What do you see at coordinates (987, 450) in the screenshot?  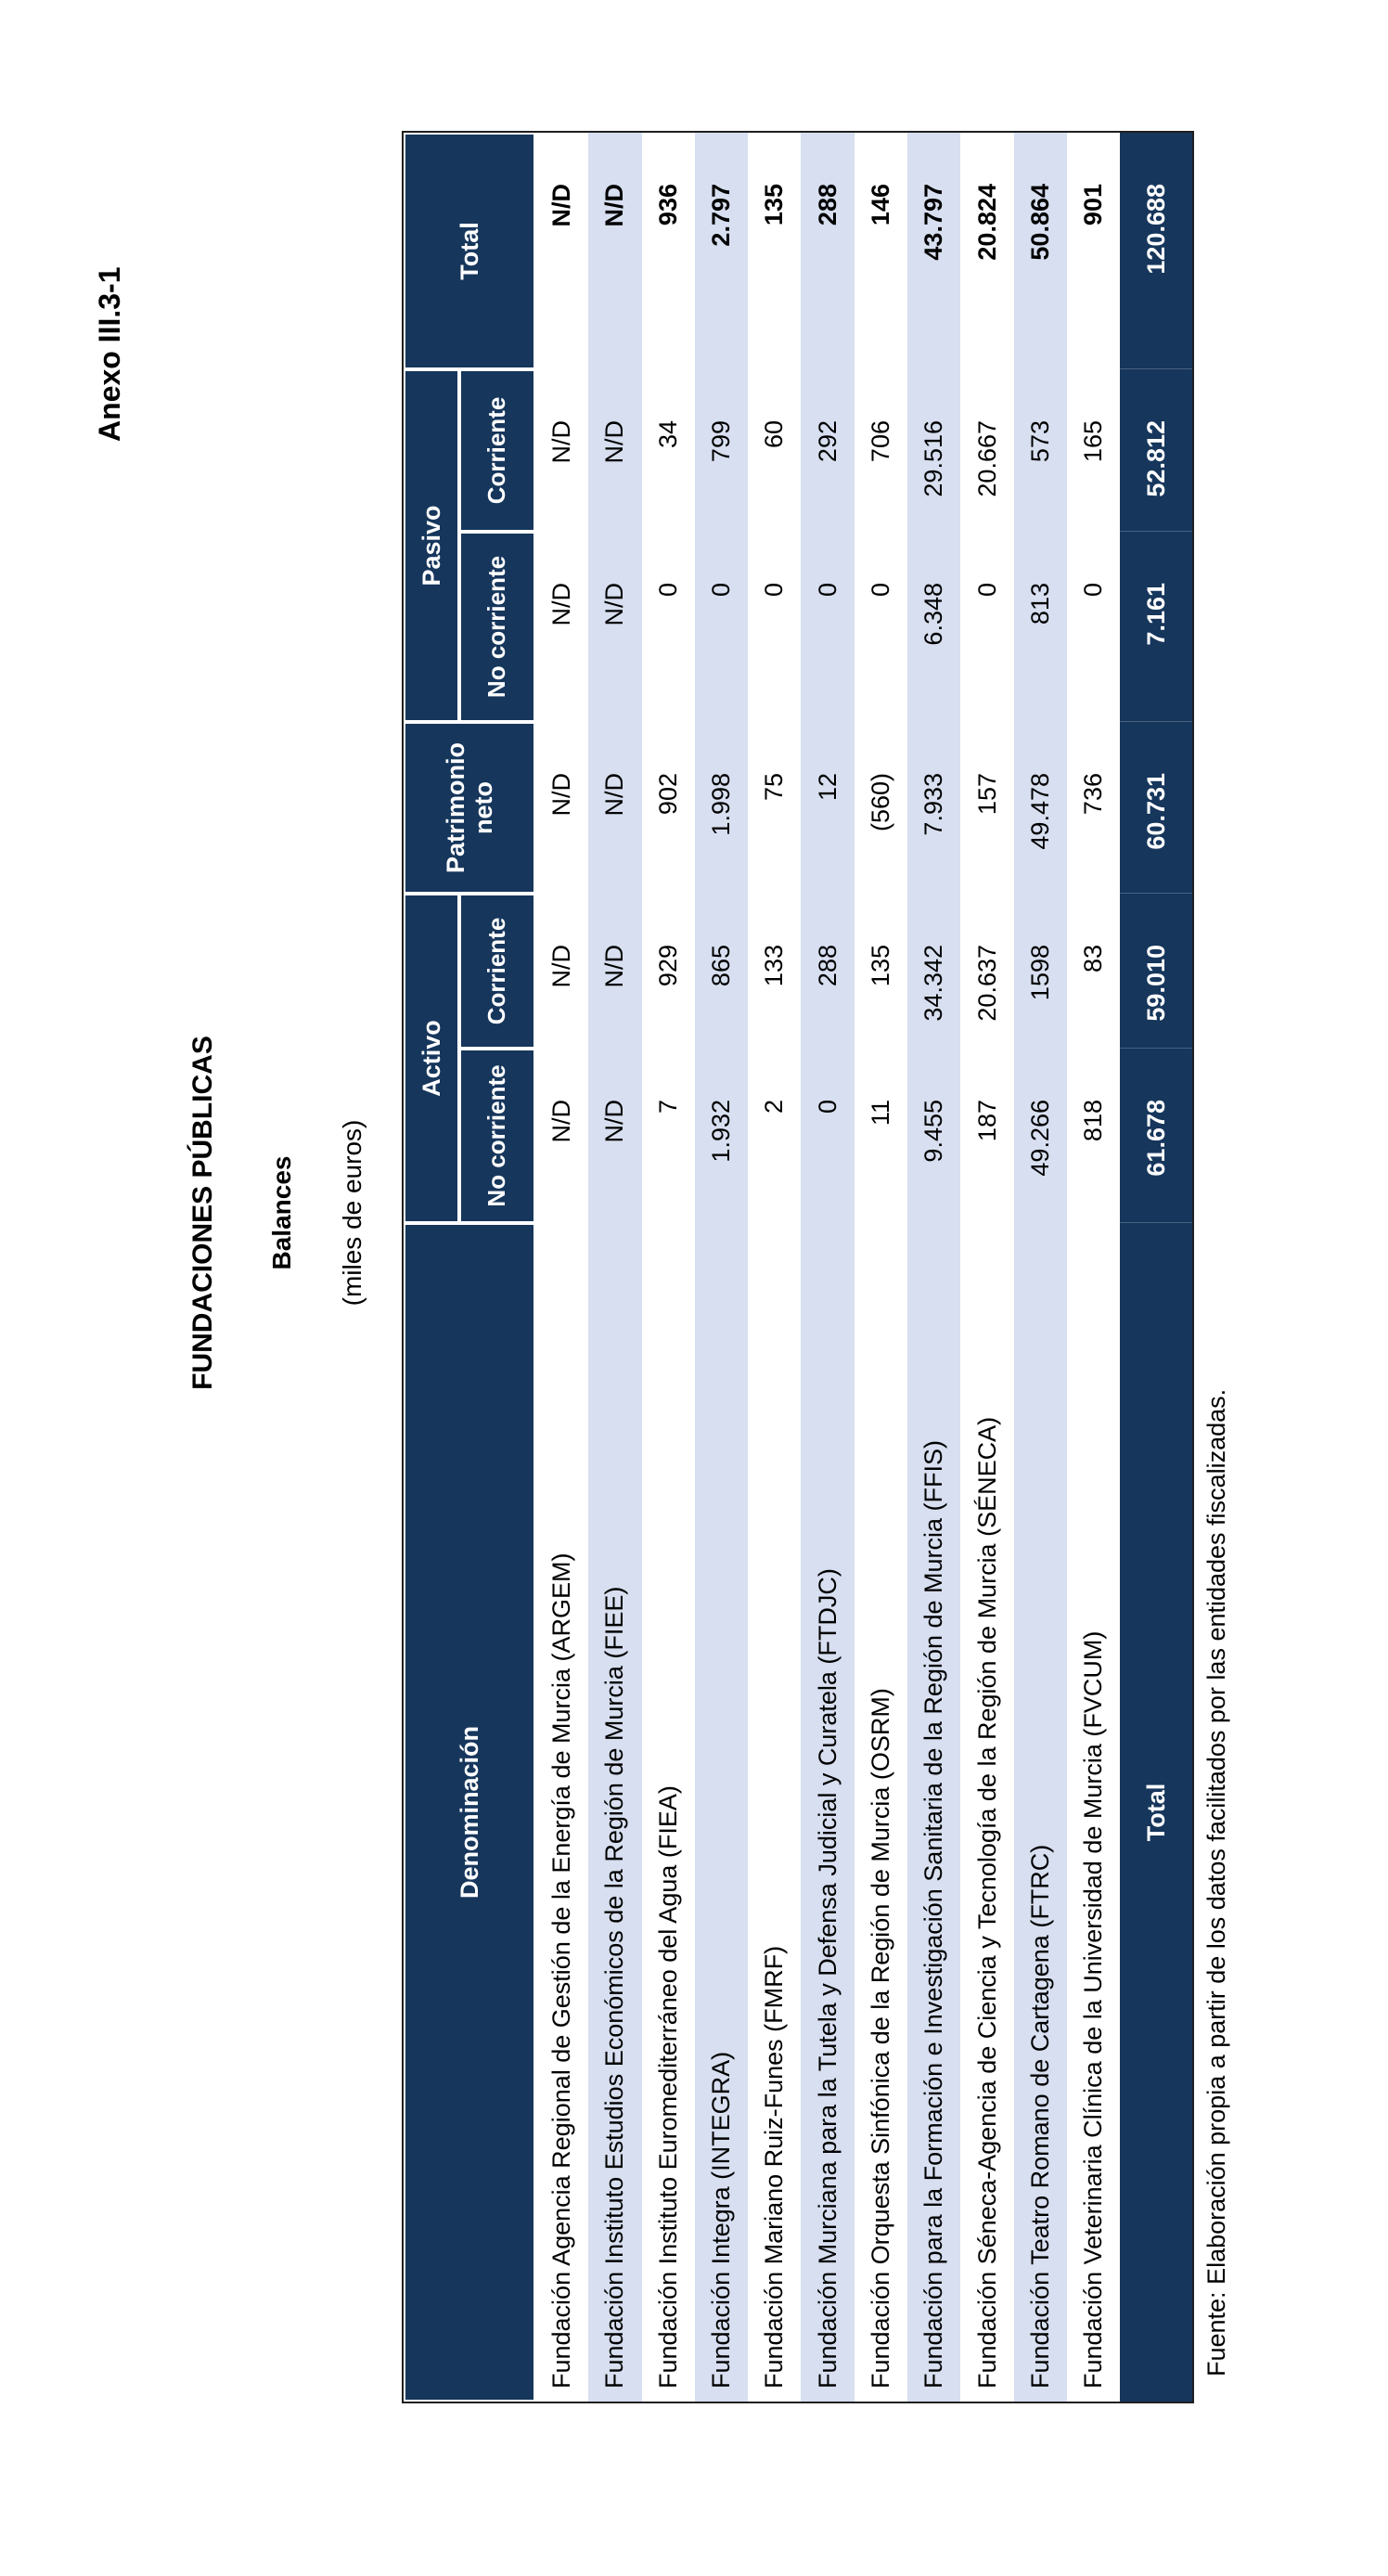 I see `cell-pasivo-corriente: 20.667` at bounding box center [987, 450].